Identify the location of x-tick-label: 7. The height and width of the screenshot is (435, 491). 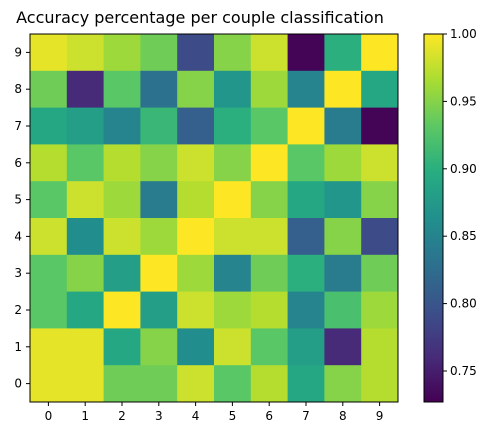
(306, 416).